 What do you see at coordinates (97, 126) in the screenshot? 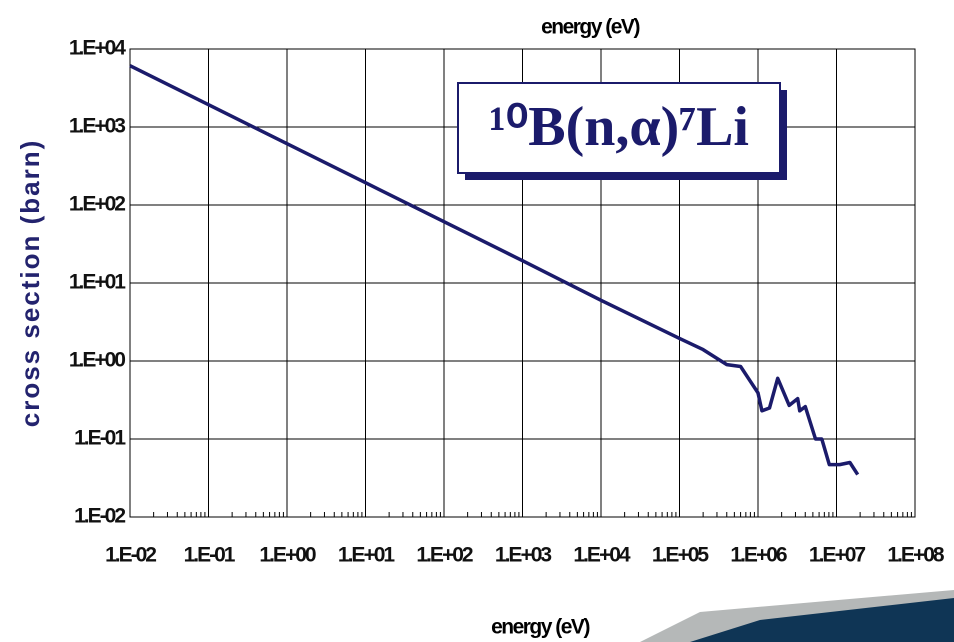
I see `y-tick-label: 1.E+03` at bounding box center [97, 126].